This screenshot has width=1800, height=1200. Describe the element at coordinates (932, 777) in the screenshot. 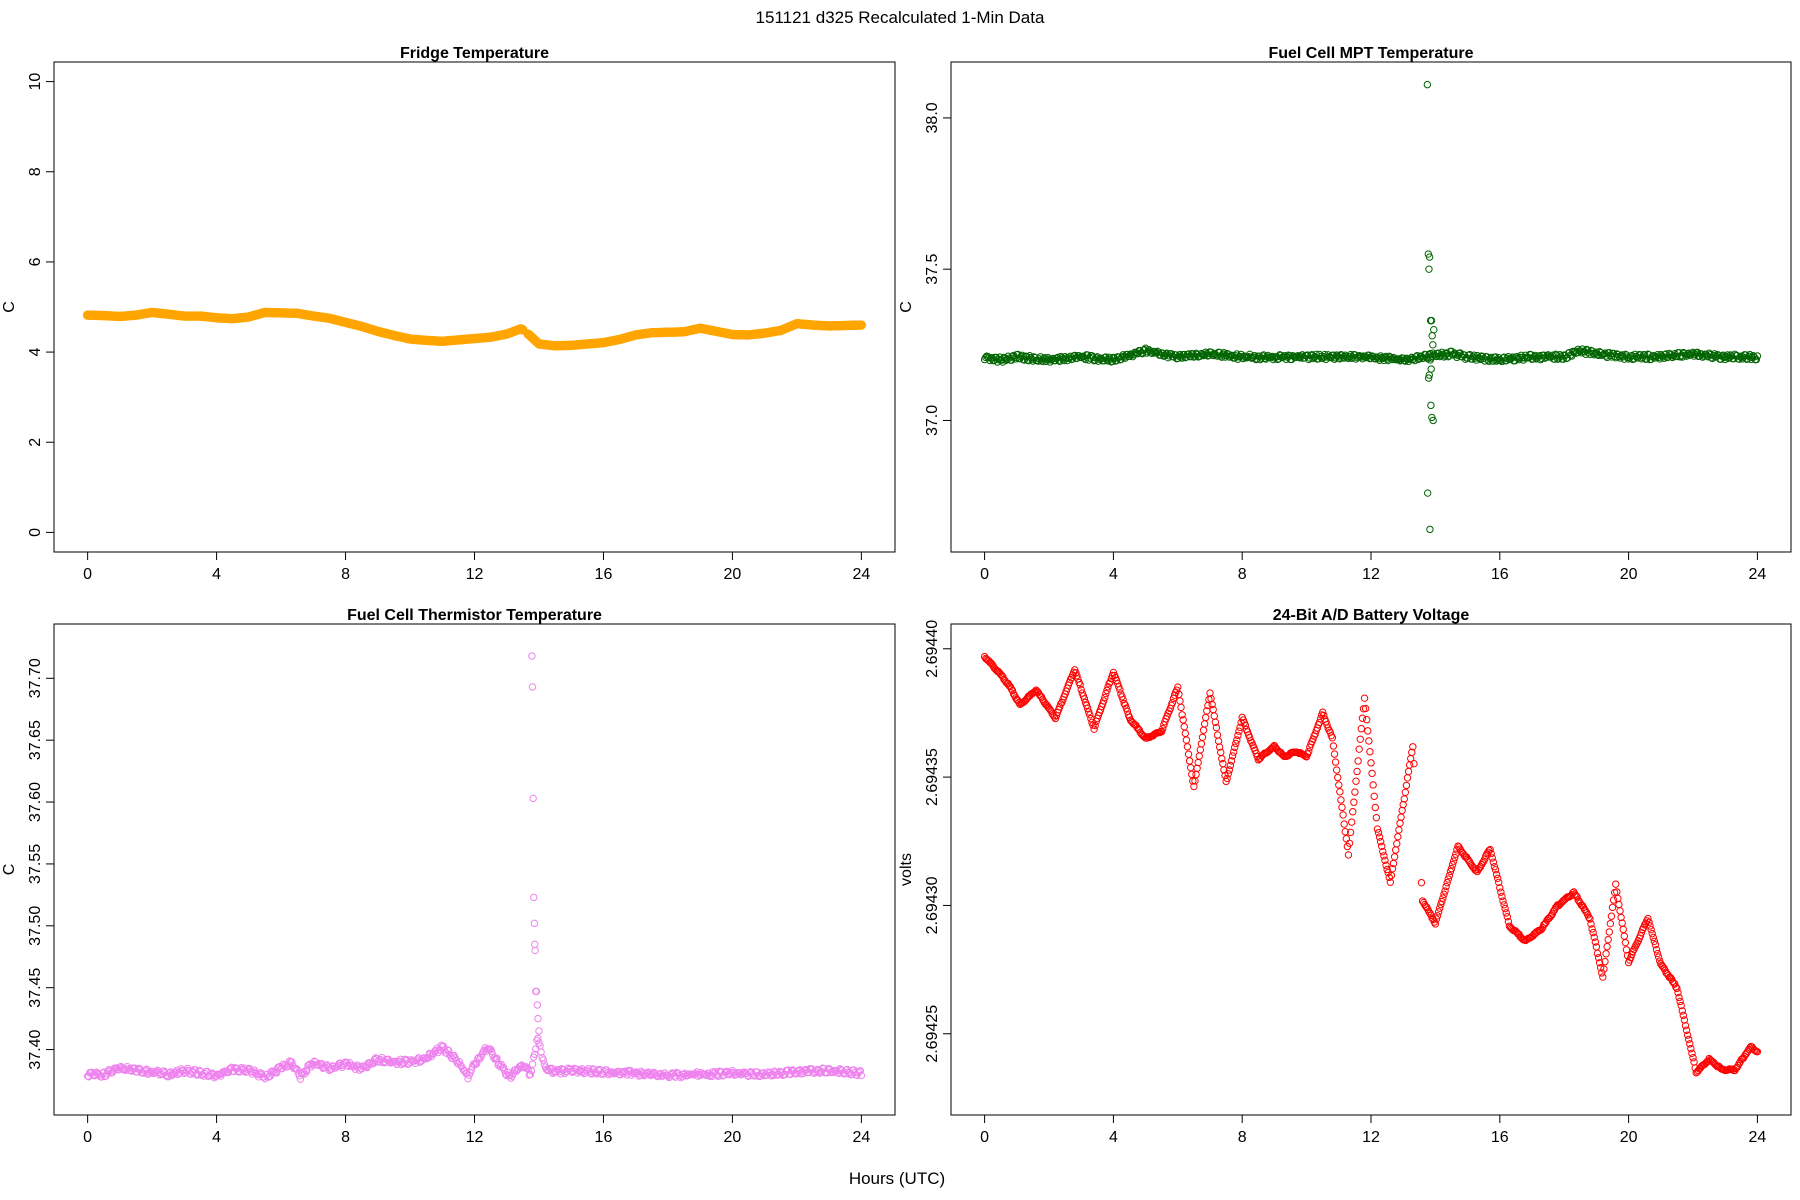

I see `y-tick-label: 2.69435` at that location.